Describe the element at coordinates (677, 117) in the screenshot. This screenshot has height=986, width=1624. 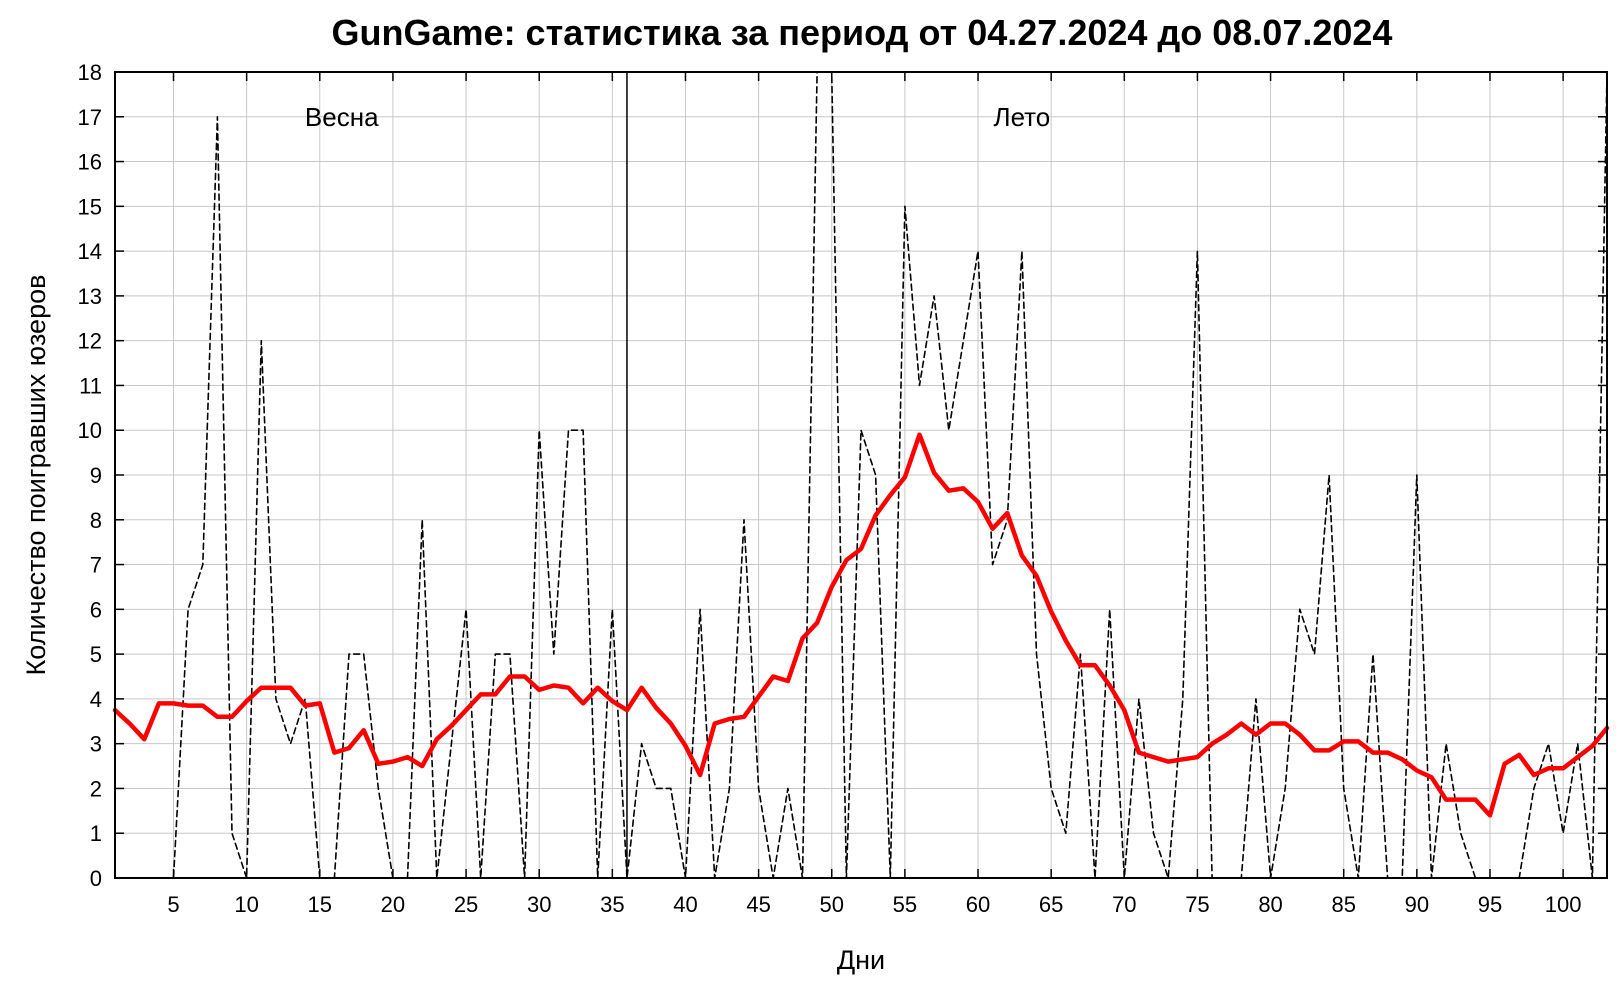
I see `season-annotations: Весна Лето` at that location.